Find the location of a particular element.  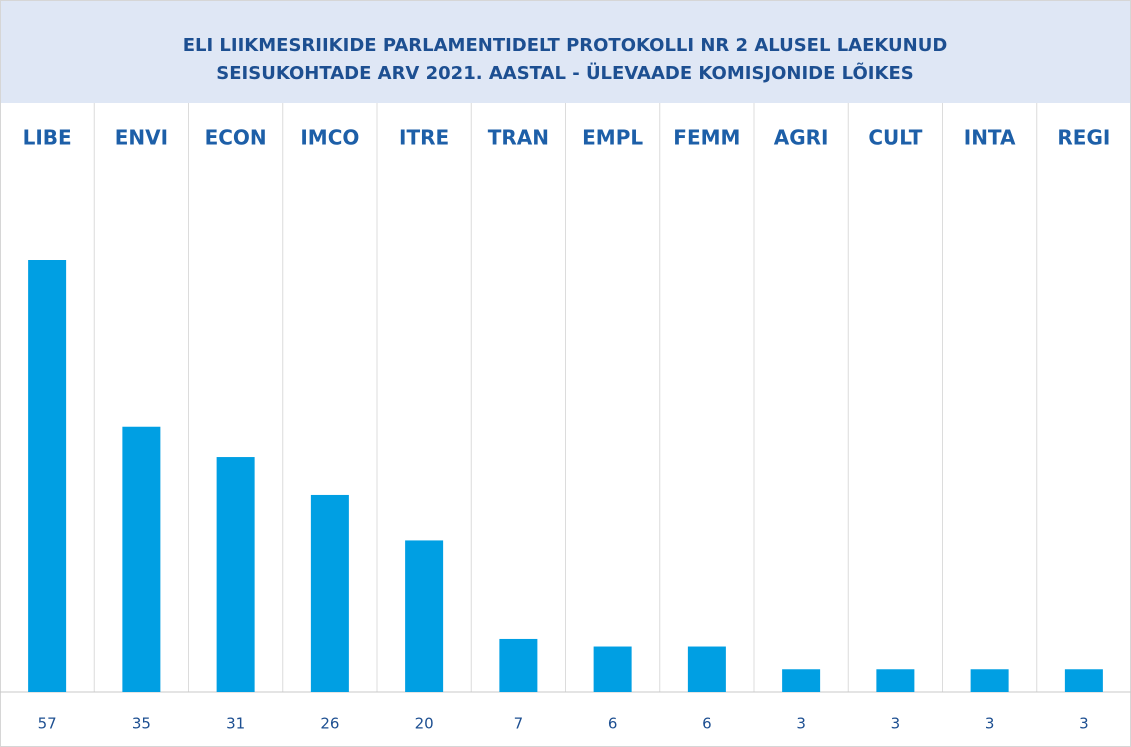

category-label: ECON is located at coordinates (236, 138).